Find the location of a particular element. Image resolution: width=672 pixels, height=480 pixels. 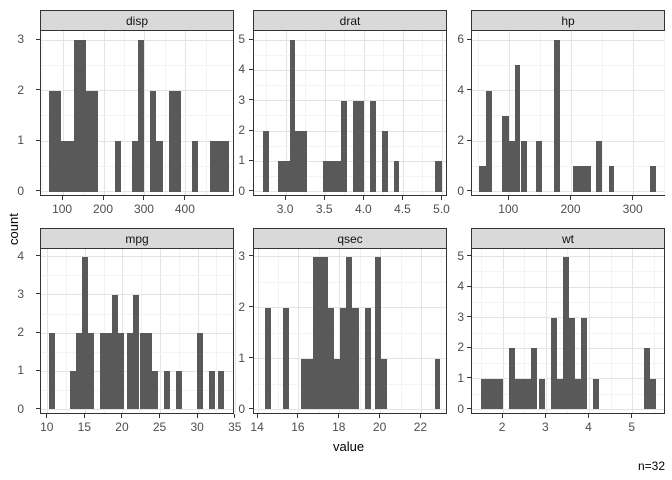

x-tick-label: 25 is located at coordinates (159, 427).